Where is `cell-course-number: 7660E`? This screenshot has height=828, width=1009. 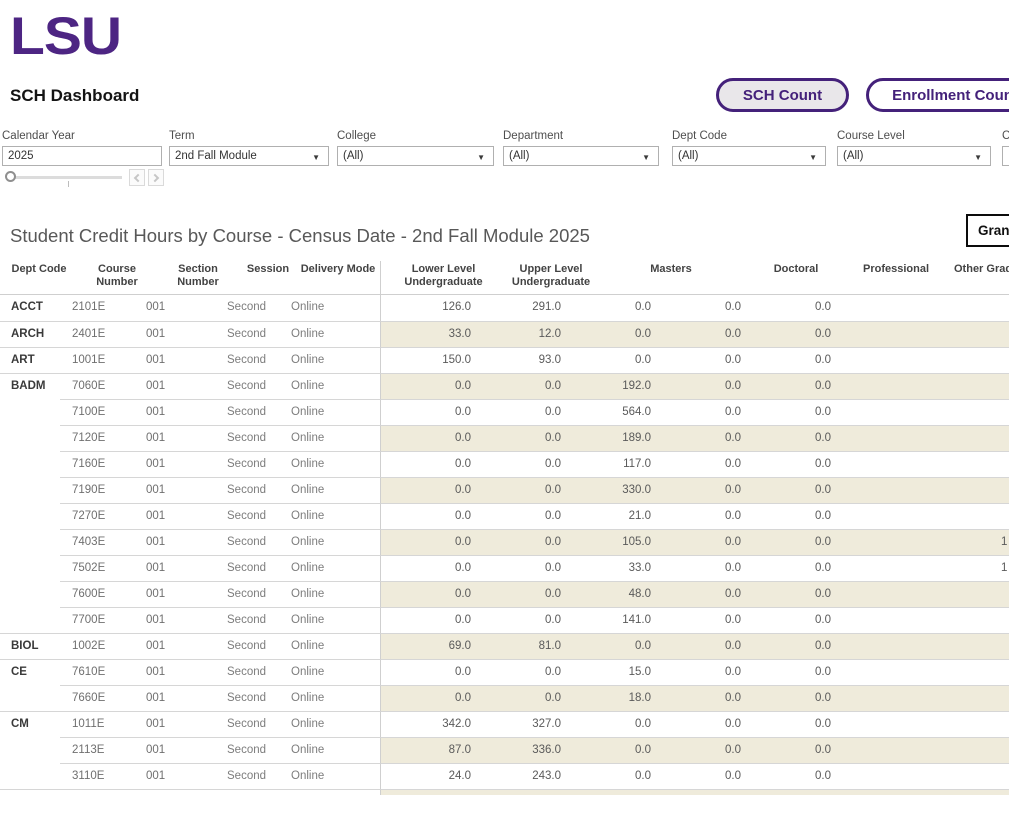
cell-course-number: 7660E is located at coordinates (100, 698).